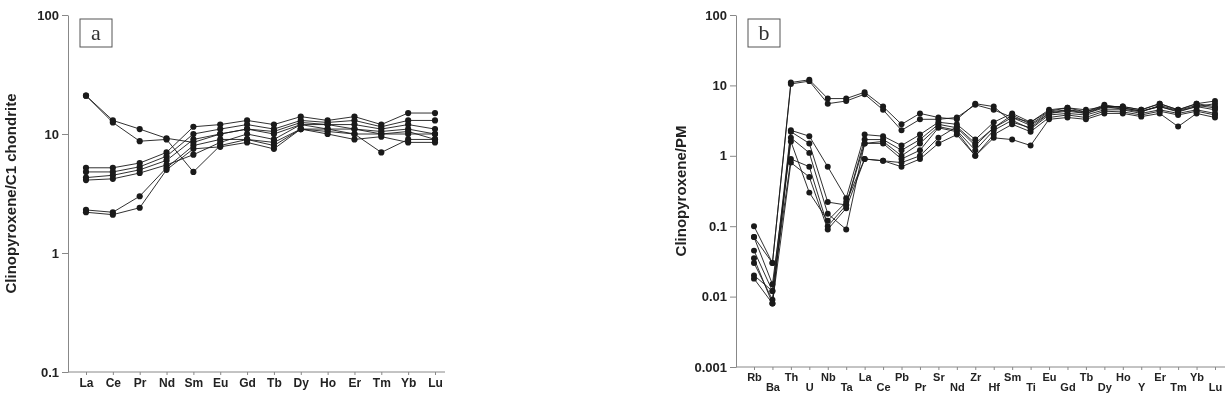 This screenshot has height=393, width=1232. Describe the element at coordinates (791, 376) in the screenshot. I see `x-tick-label: Th` at that location.